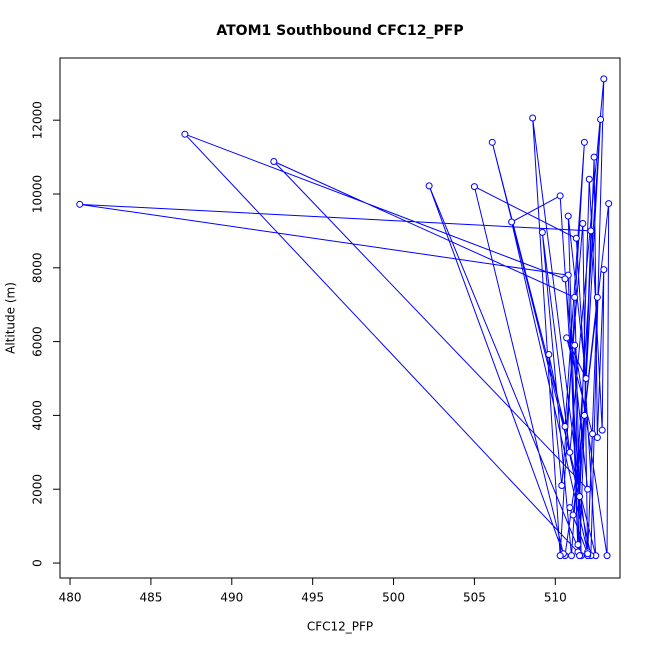 The image size is (650, 654). What do you see at coordinates (38, 415) in the screenshot?
I see `y-tick-label: 4000` at bounding box center [38, 415].